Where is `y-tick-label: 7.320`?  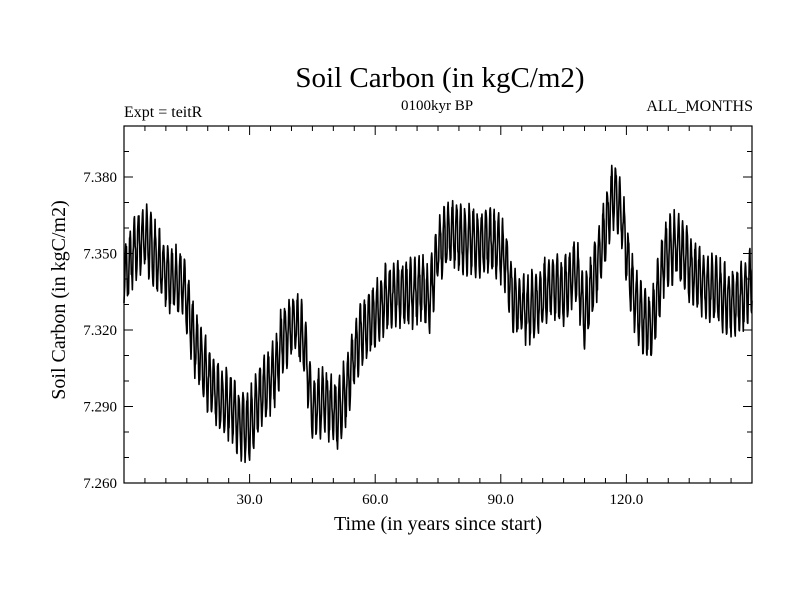 y-tick-label: 7.320 is located at coordinates (100, 331).